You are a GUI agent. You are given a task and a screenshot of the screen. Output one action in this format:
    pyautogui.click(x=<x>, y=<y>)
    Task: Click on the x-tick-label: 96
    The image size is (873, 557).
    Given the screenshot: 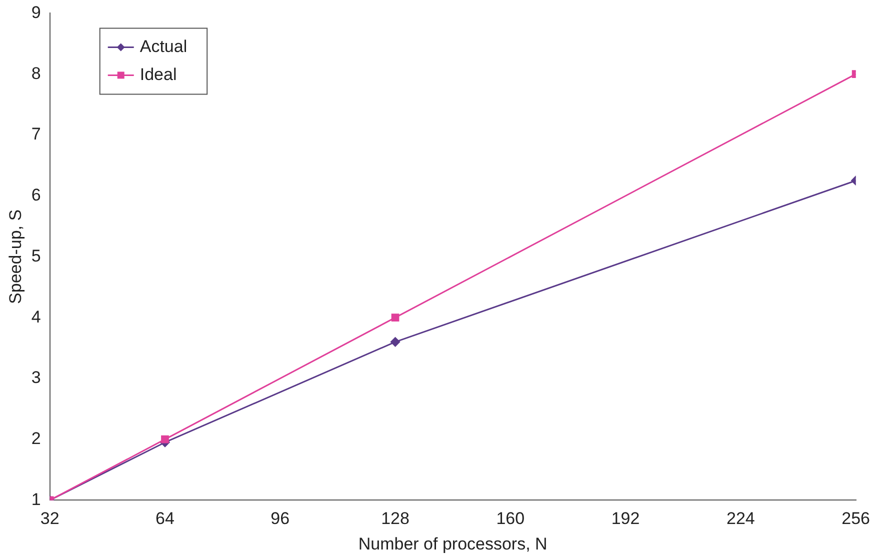 What is the action you would take?
    pyautogui.click(x=280, y=518)
    